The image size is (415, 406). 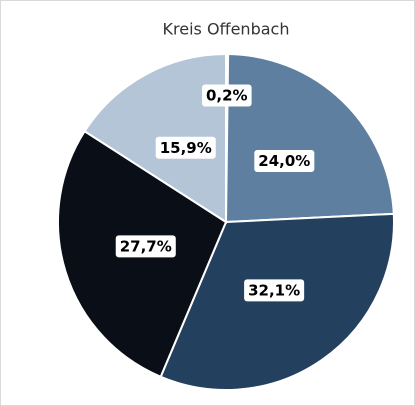 I want to click on data-label: 15,9%, so click(x=186, y=148).